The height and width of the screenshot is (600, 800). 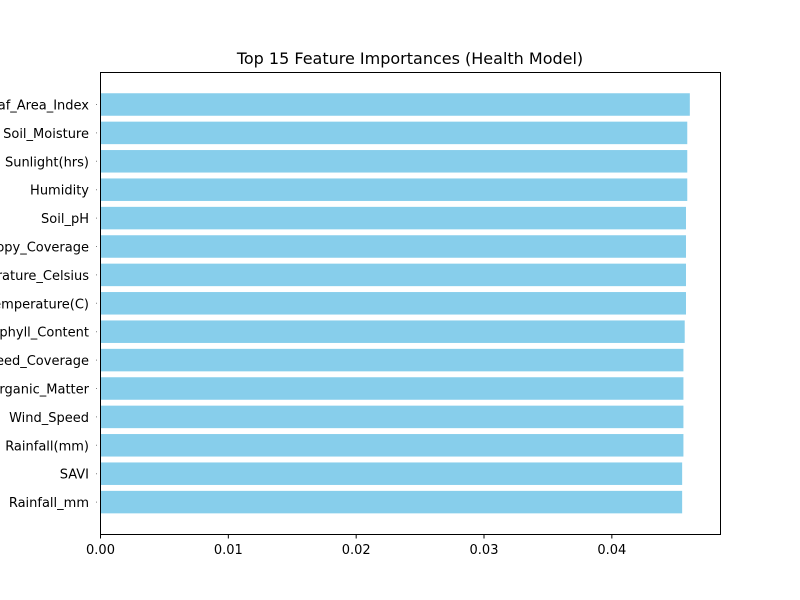 I want to click on y-tick-label: Temperature_Celsius, so click(x=44, y=276).